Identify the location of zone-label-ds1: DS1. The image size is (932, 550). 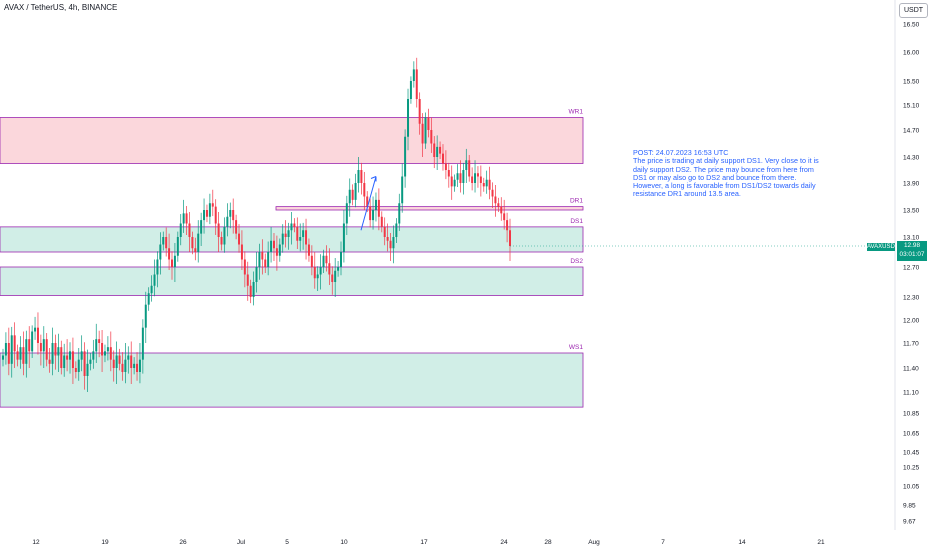
(576, 221).